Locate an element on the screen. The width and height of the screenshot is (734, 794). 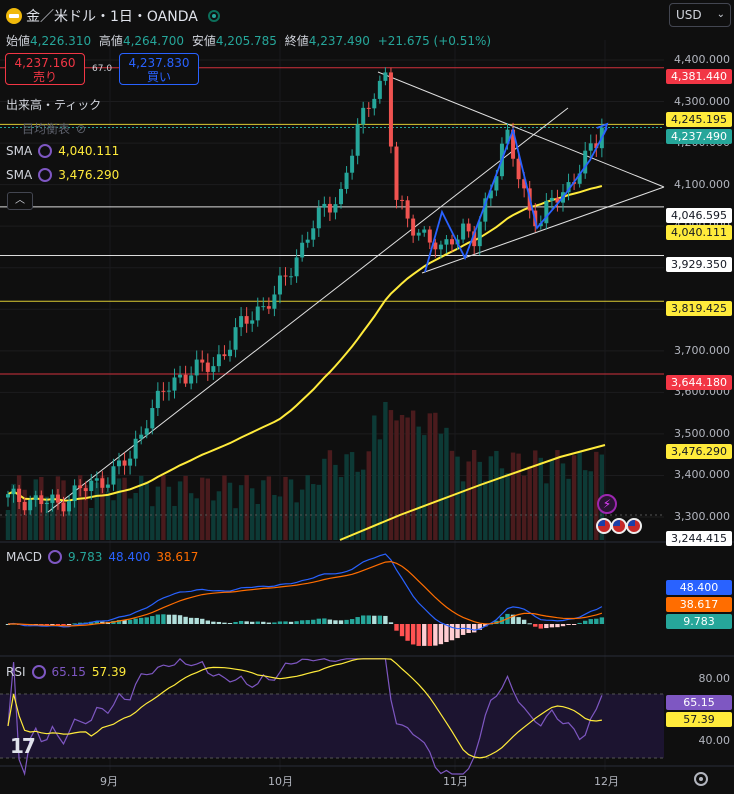
currency-select: USD ⌄ is located at coordinates (700, 15).